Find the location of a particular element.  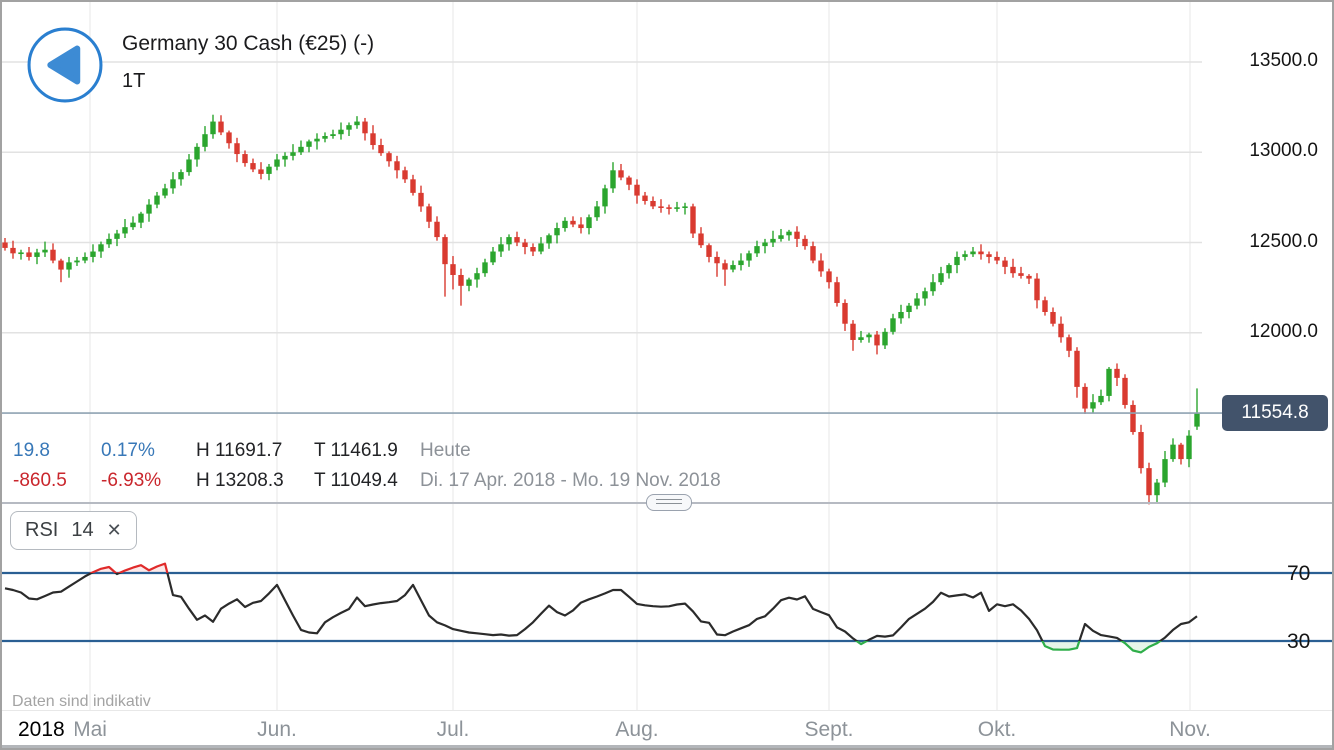

rsi-level-label: 30 is located at coordinates (1298, 641).